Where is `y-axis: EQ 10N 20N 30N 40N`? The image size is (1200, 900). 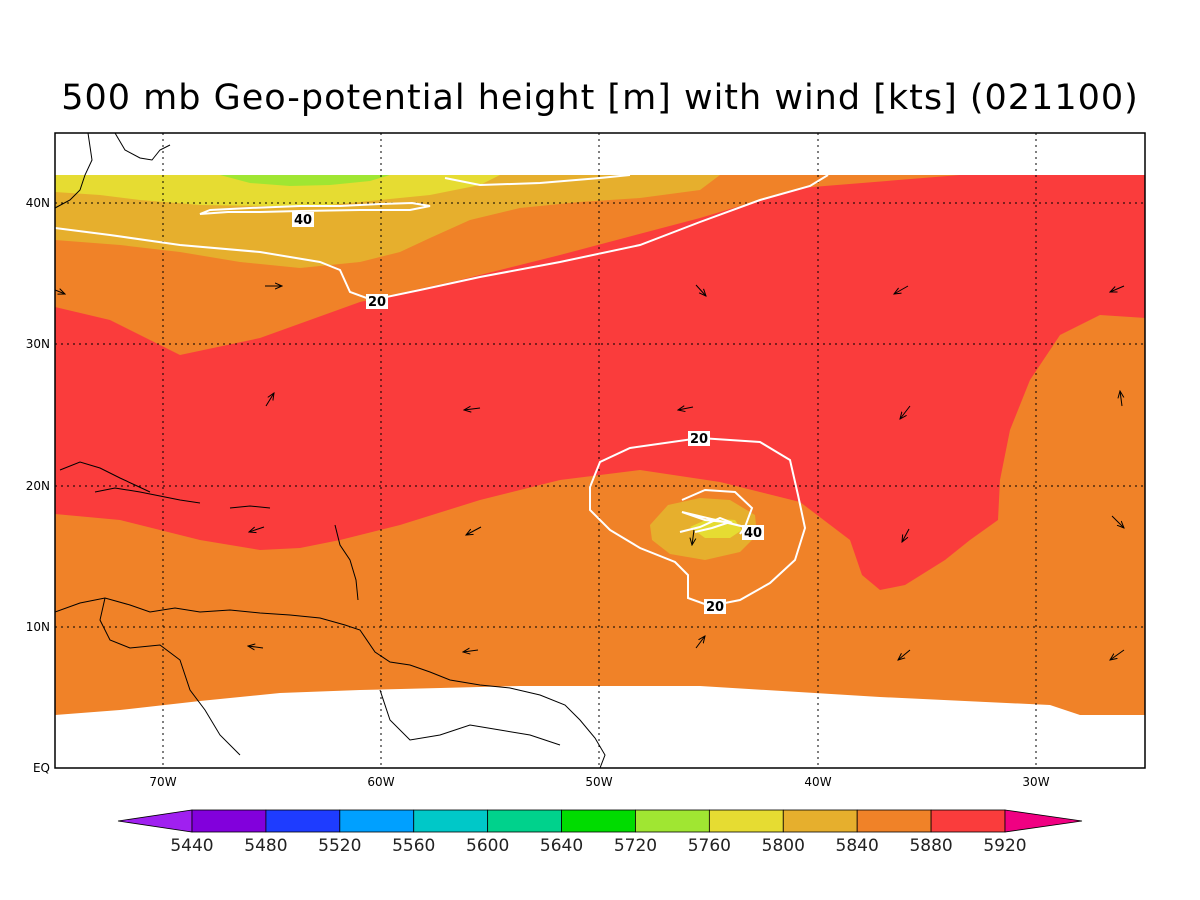
y-axis: EQ 10N 20N 30N 40N is located at coordinates (38, 485).